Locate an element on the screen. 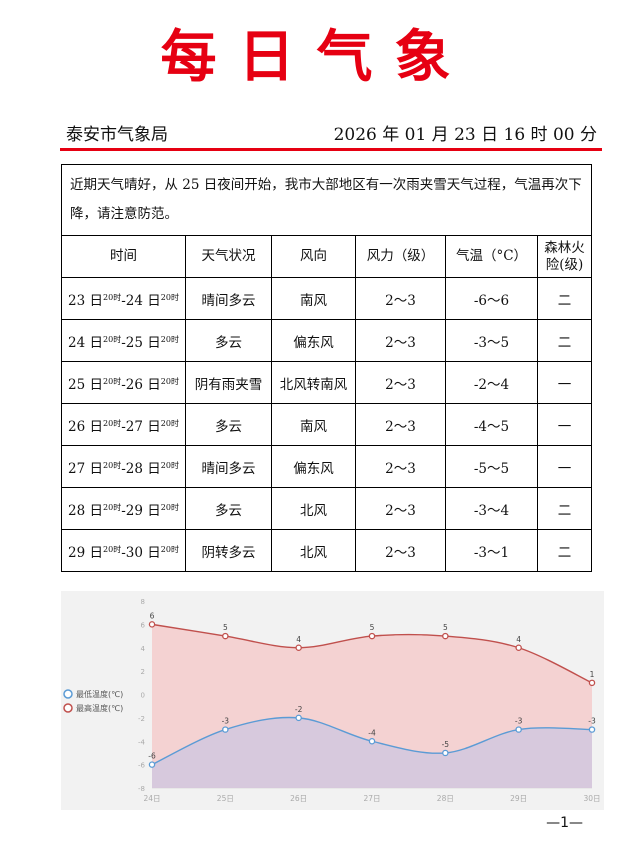  data-label-max: 1 is located at coordinates (592, 674).